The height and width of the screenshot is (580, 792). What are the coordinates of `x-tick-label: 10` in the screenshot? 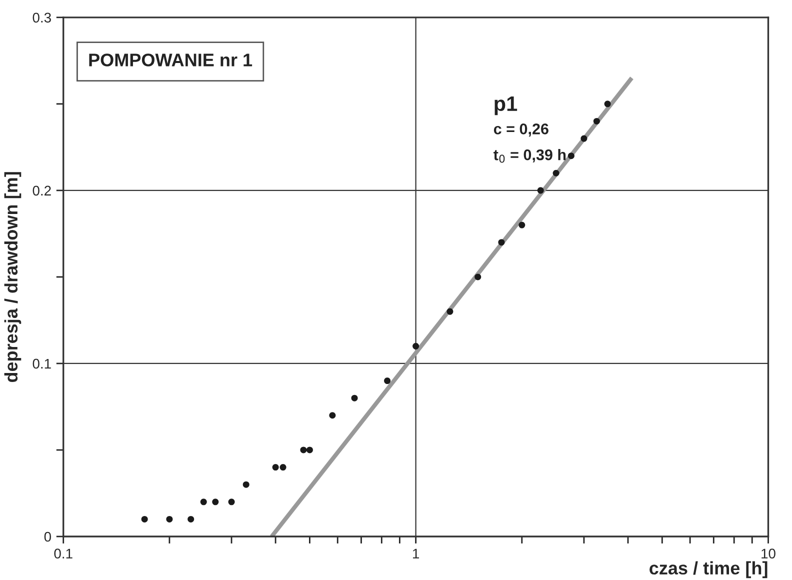 It's located at (769, 553).